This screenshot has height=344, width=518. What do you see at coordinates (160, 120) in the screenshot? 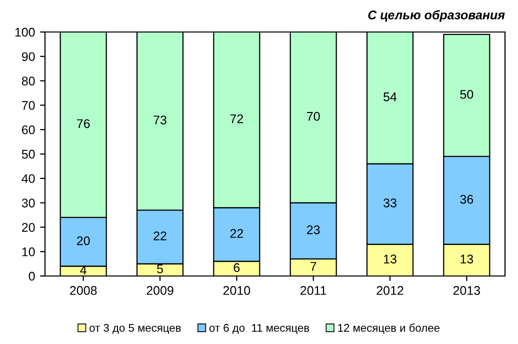
I see `data-label: 73` at bounding box center [160, 120].